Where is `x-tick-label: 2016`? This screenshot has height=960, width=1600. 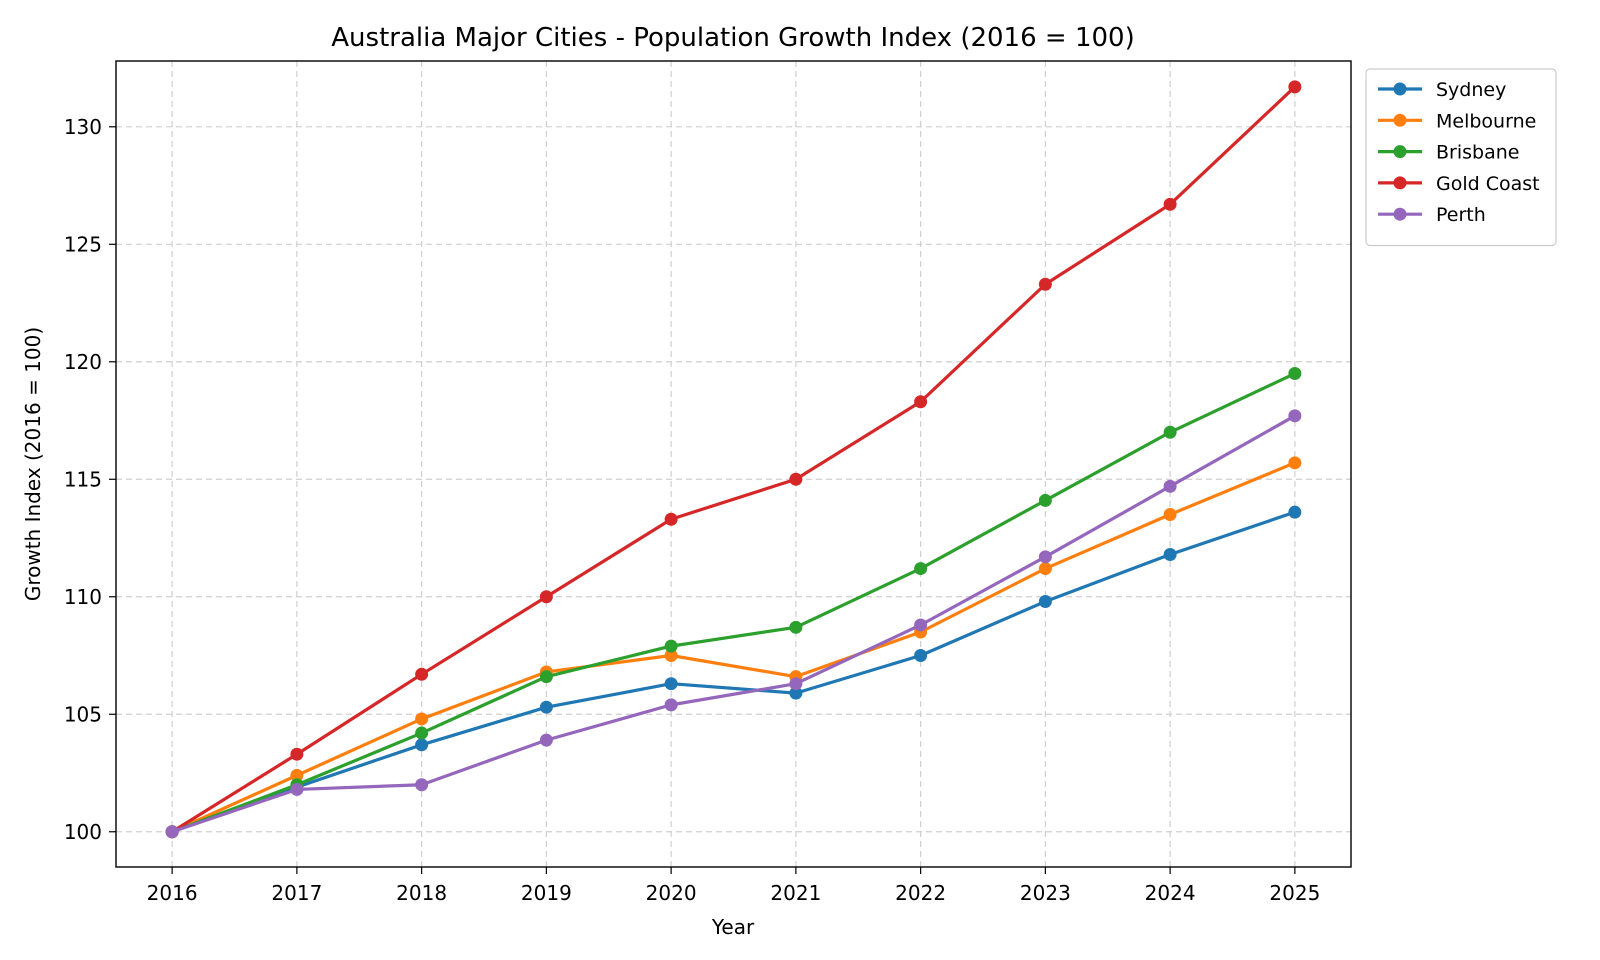 x-tick-label: 2016 is located at coordinates (172, 893).